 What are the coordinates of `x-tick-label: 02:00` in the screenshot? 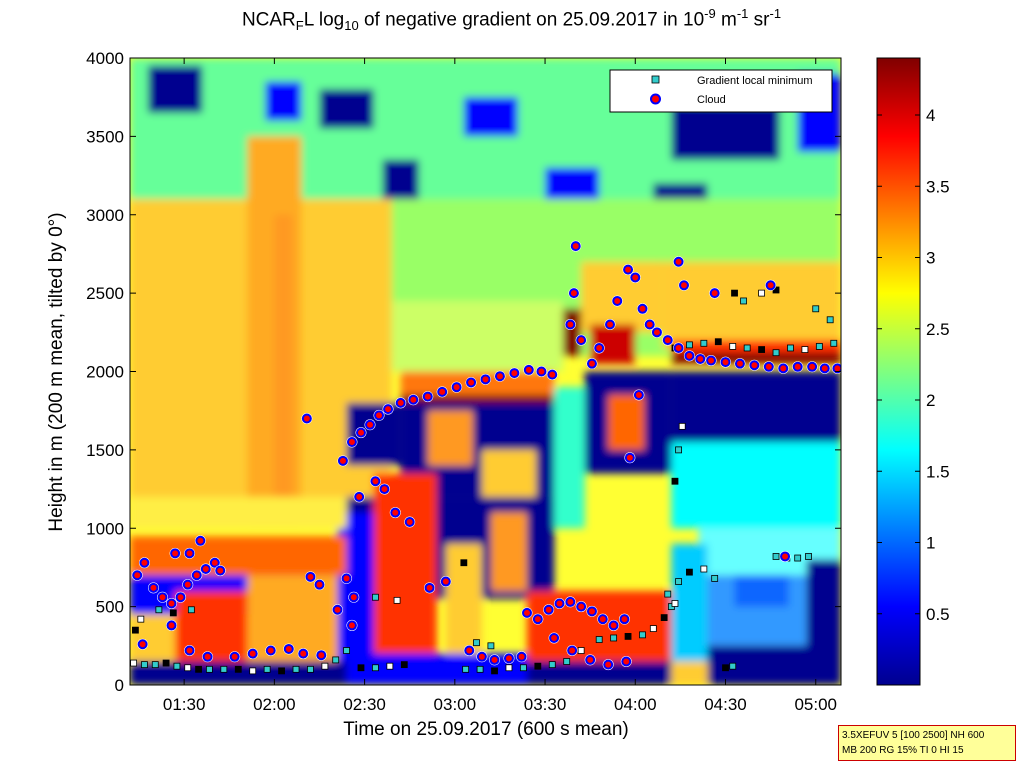 It's located at (274, 704).